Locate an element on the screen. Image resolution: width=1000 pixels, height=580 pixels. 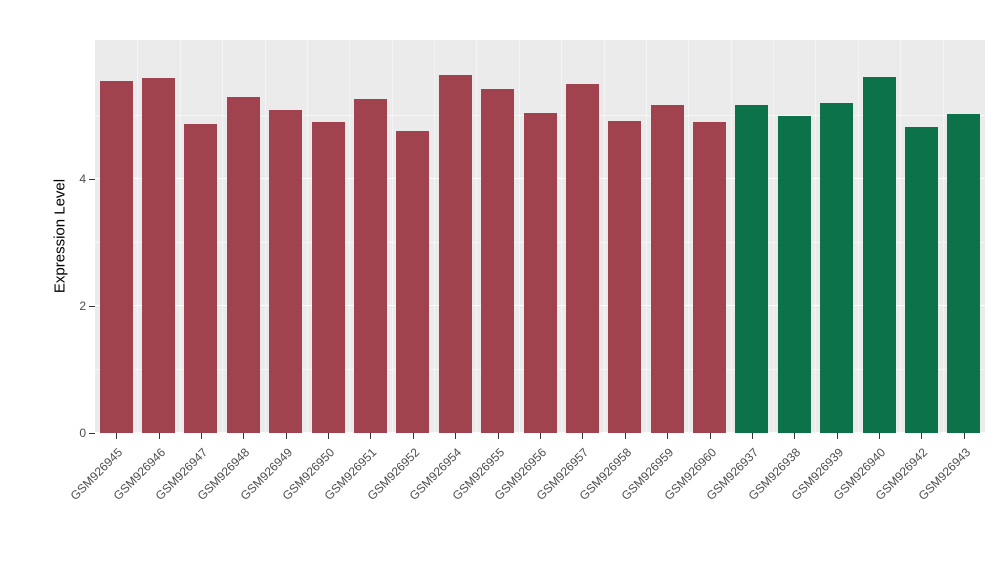
x-tick-label: GSM926938 is located at coordinates (774, 474).